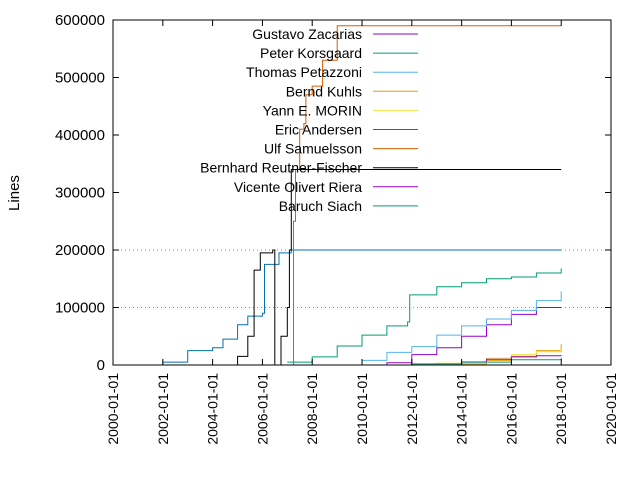 This screenshot has width=640, height=480. What do you see at coordinates (298, 187) in the screenshot?
I see `legend-label: Vicente Olivert Riera` at bounding box center [298, 187].